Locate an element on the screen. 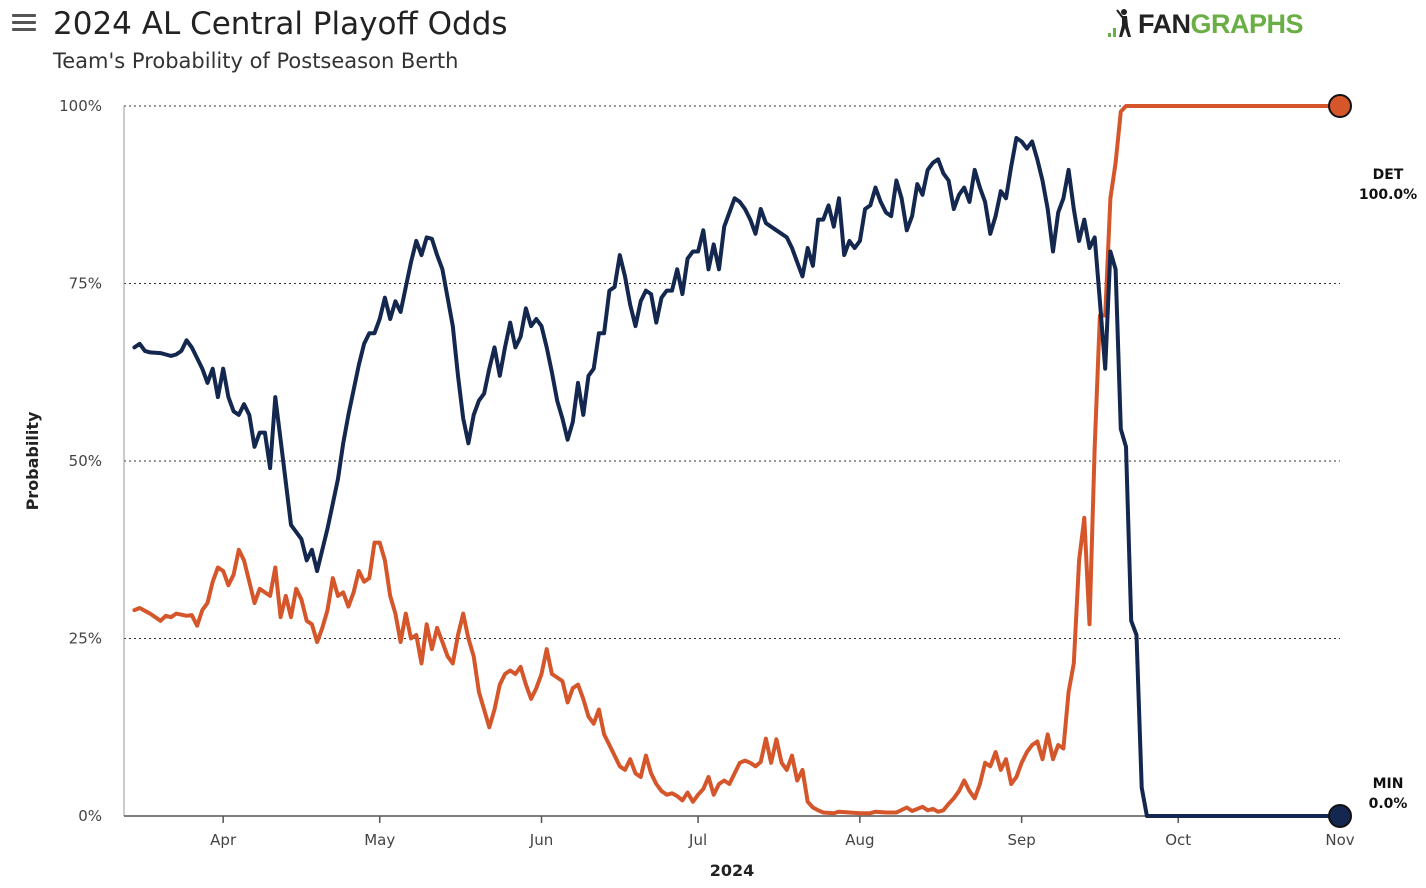 The width and height of the screenshot is (1426, 888). hamburger-menu-icon is located at coordinates (24, 23).